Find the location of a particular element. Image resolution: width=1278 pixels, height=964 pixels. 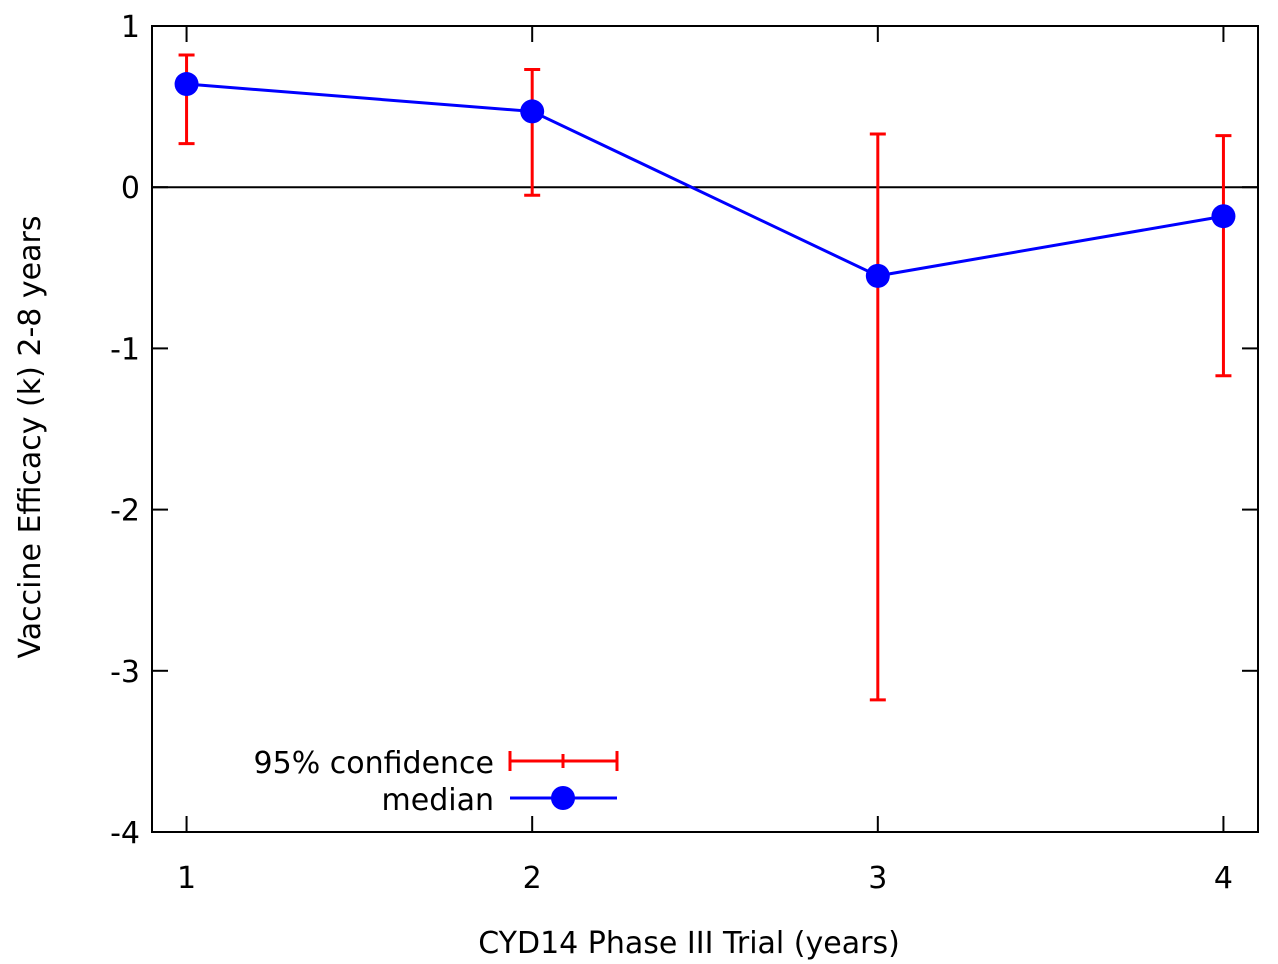

legend-swatch-median-marker is located at coordinates (563, 798).